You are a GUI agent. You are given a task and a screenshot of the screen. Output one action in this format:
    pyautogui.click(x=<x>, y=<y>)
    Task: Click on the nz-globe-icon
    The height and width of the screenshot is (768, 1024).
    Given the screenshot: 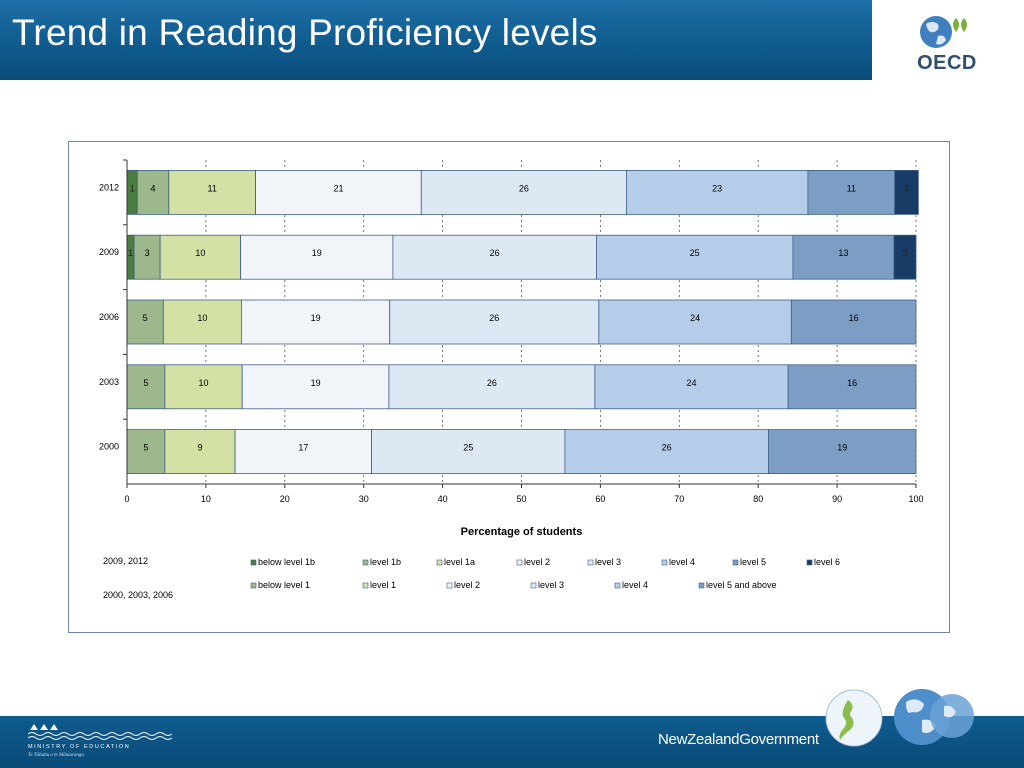 What is the action you would take?
    pyautogui.click(x=854, y=718)
    